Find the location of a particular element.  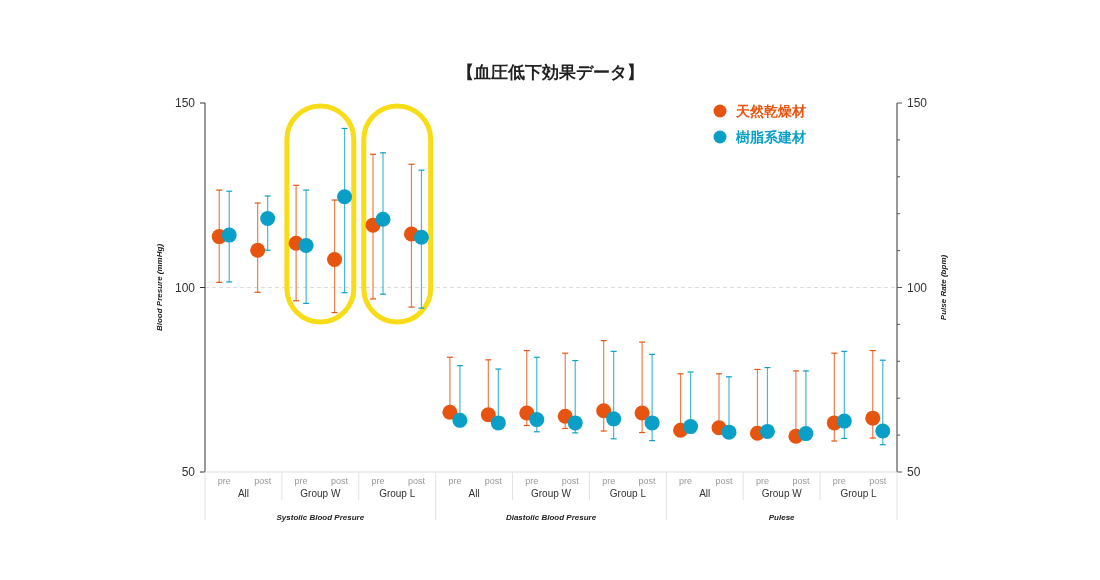

y-tick-label: 150 is located at coordinates (185, 103).